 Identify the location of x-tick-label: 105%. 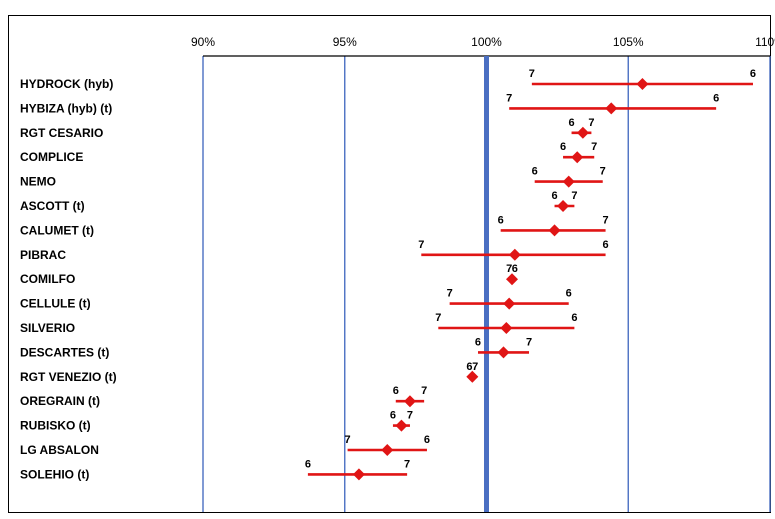
(628, 42).